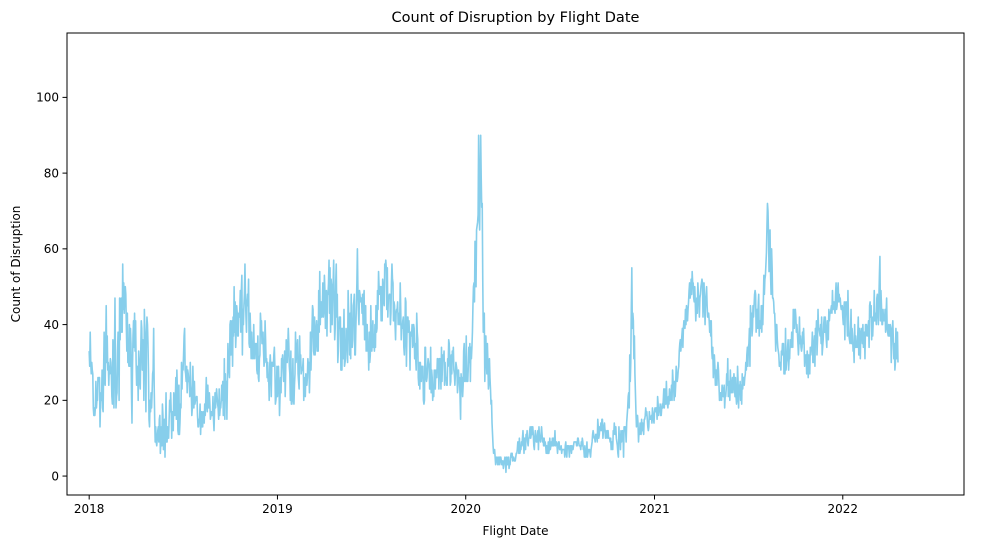 The height and width of the screenshot is (547, 1005). Describe the element at coordinates (16, 264) in the screenshot. I see `y-axis-label: Count of Disruption` at that location.